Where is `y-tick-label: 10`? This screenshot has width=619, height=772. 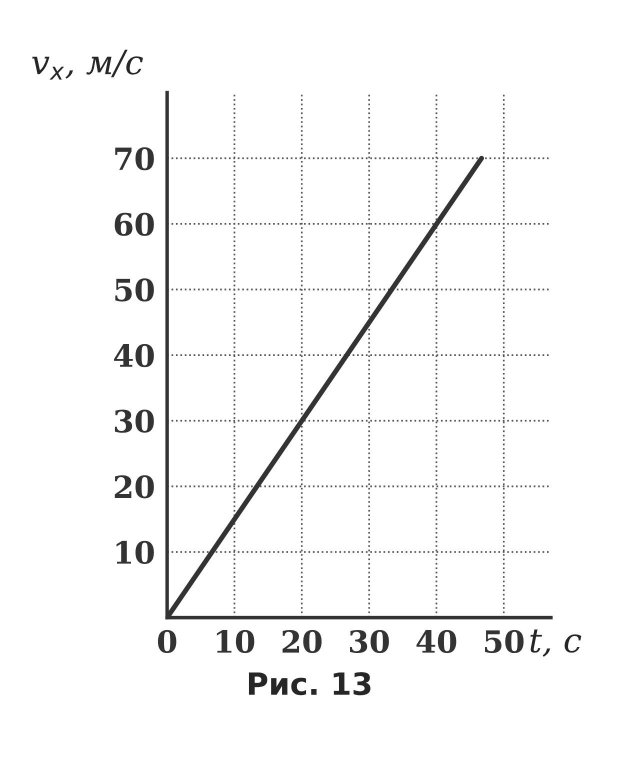 y-tick-label: 10 is located at coordinates (135, 552).